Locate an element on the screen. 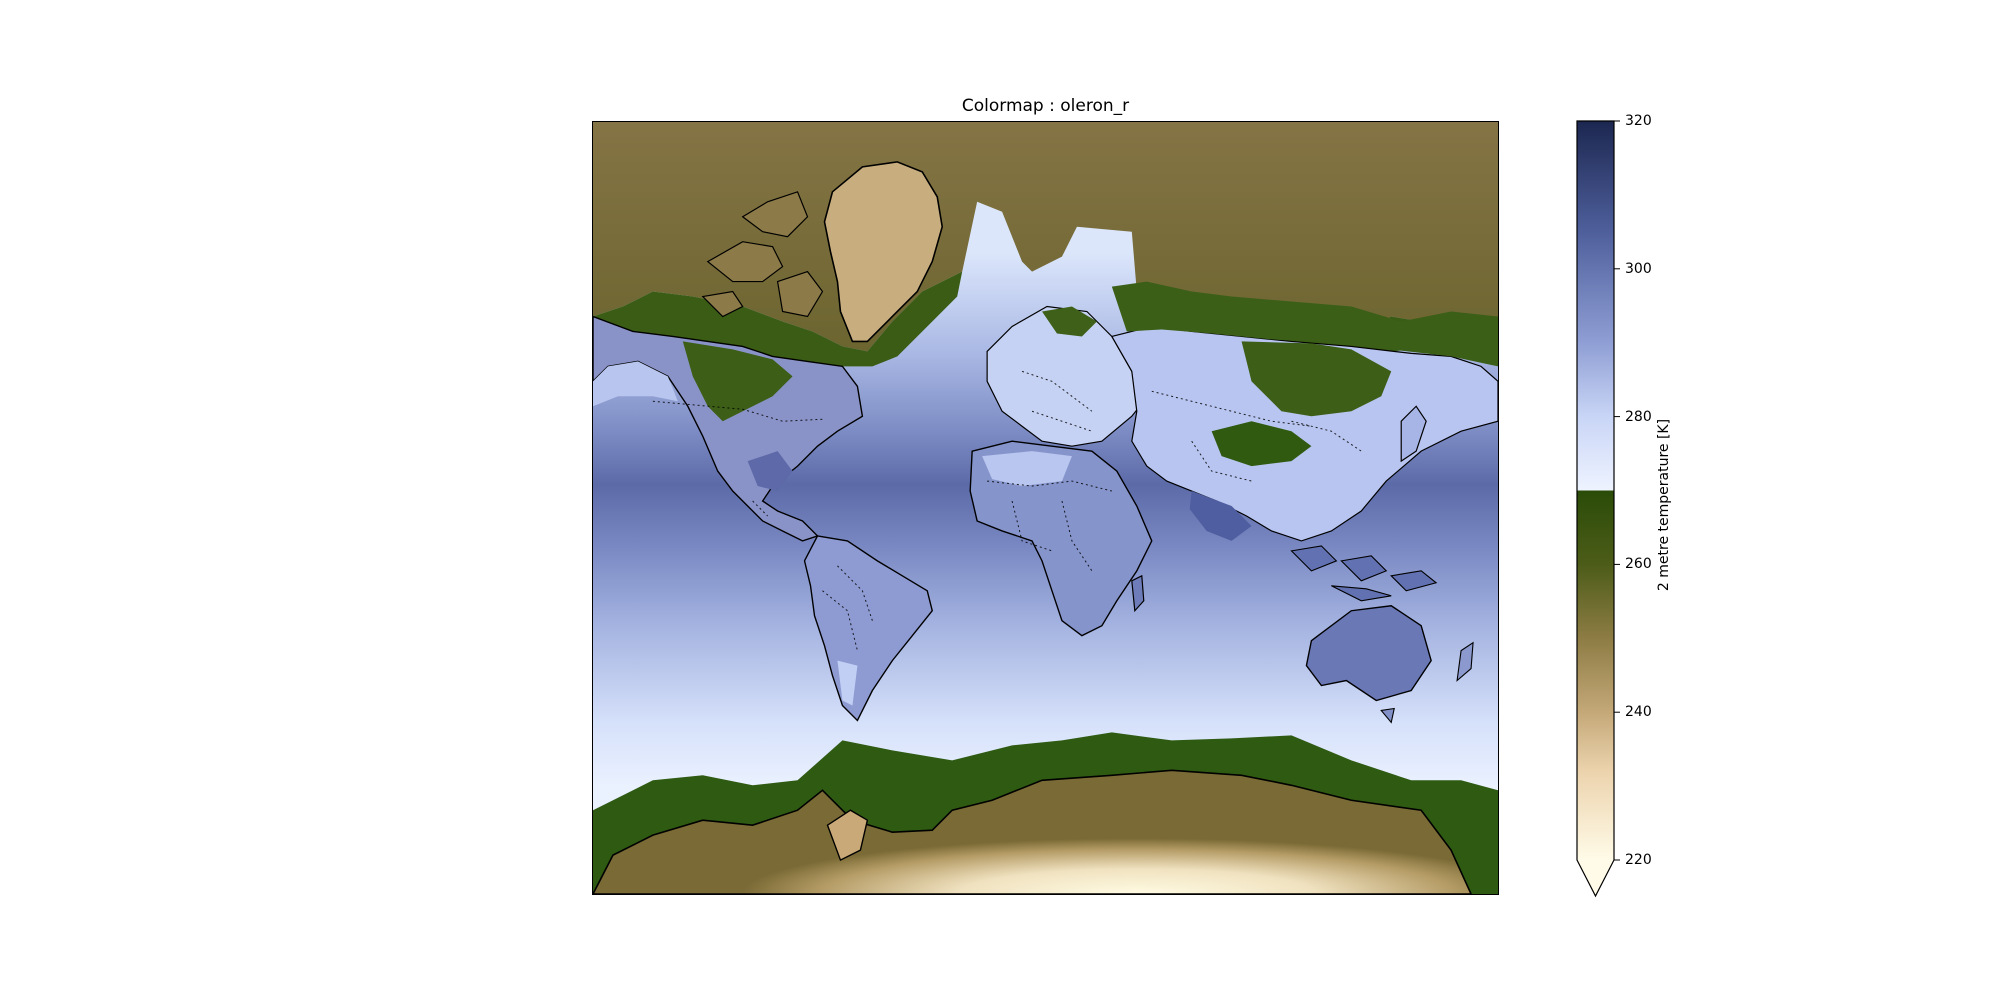  europe is located at coordinates (1069, 376).